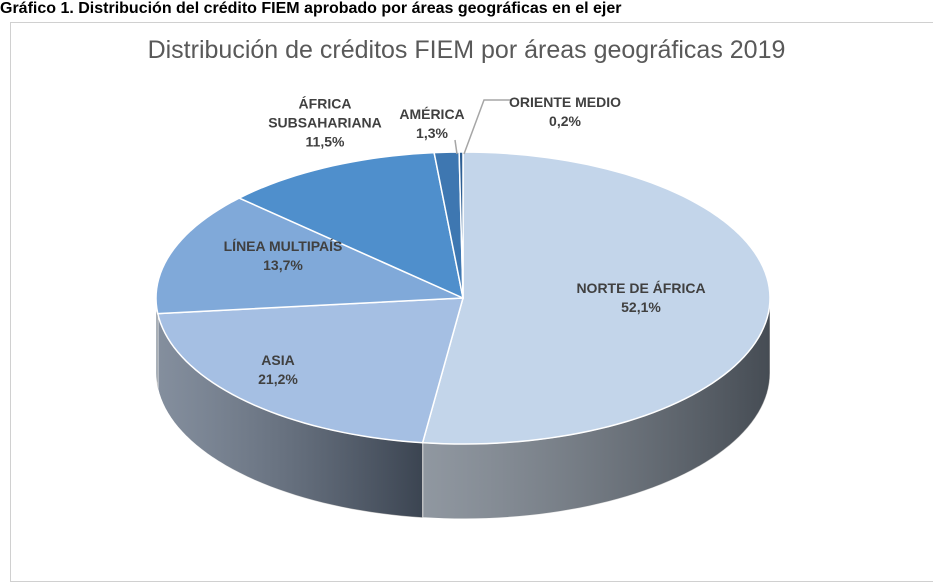 This screenshot has width=933, height=582. Describe the element at coordinates (565, 121) in the screenshot. I see `value-label: 0,2%` at that location.